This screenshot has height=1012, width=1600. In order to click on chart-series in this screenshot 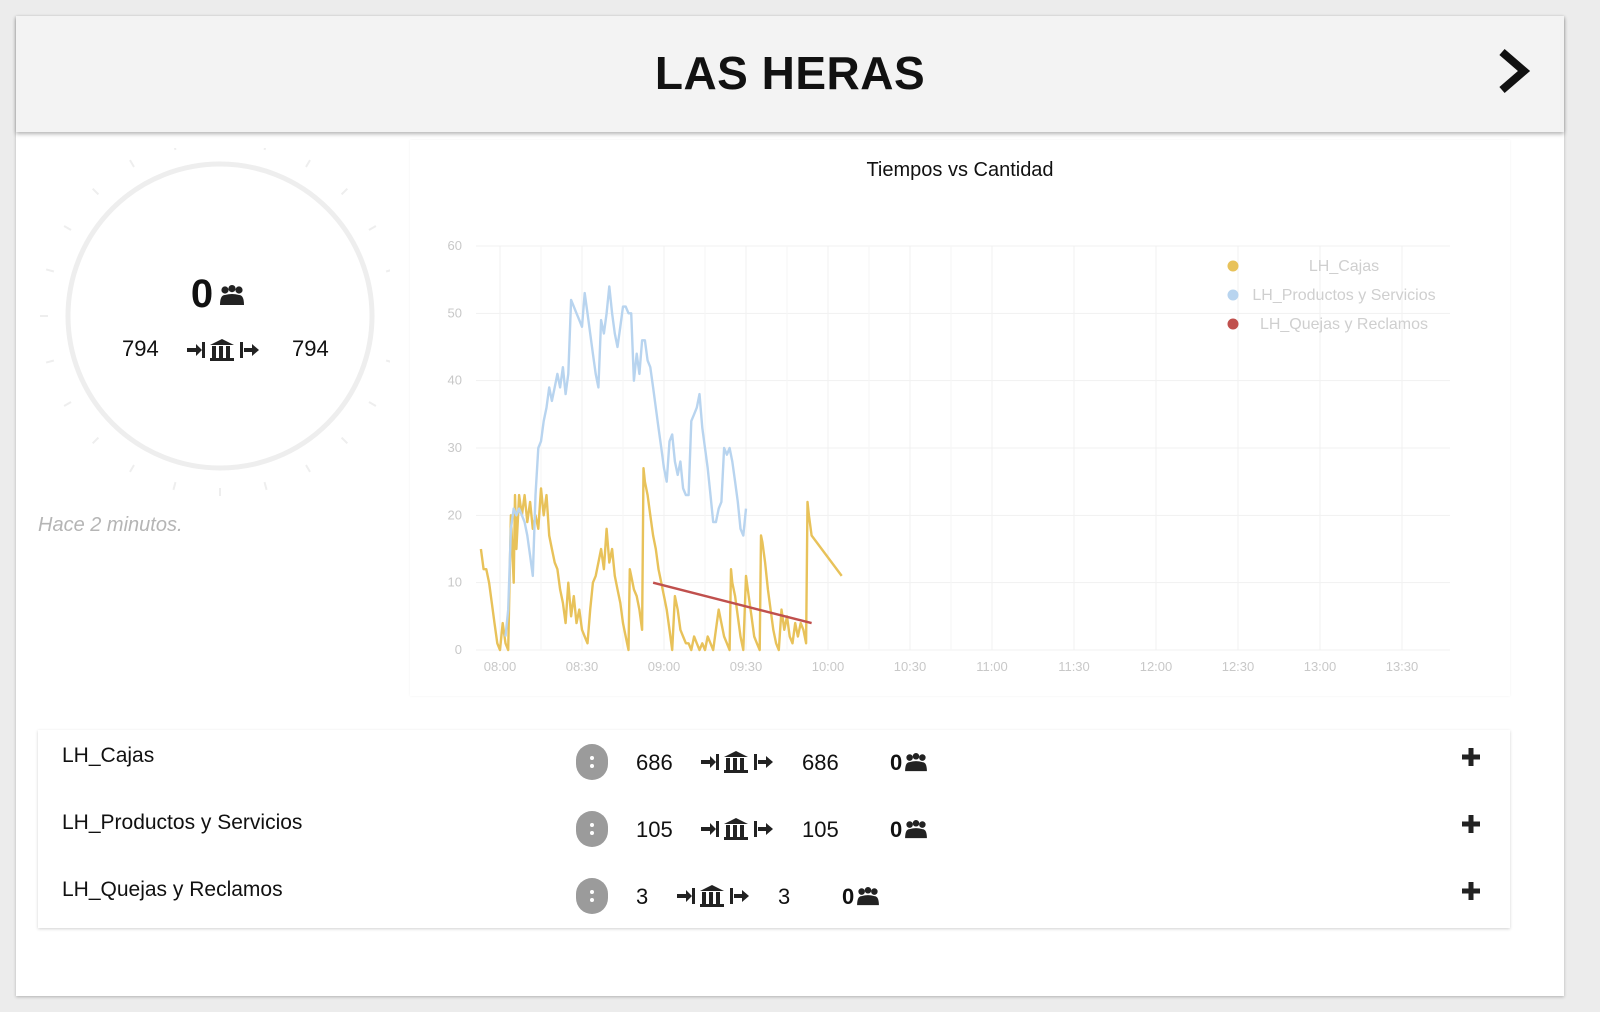, I will do `click(661, 468)`.